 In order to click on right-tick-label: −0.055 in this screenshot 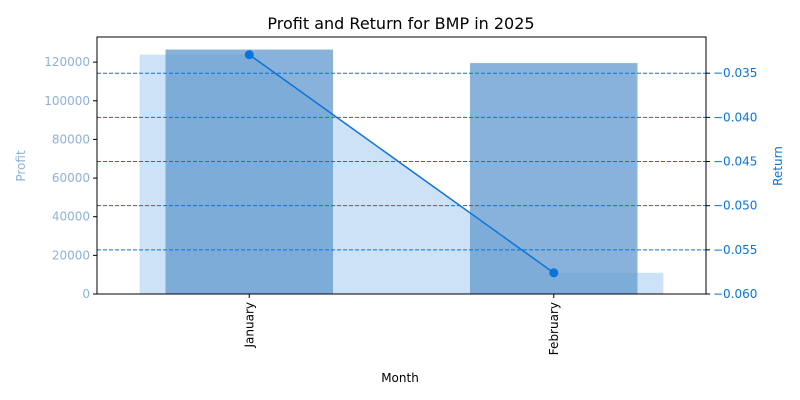, I will do `click(735, 250)`.